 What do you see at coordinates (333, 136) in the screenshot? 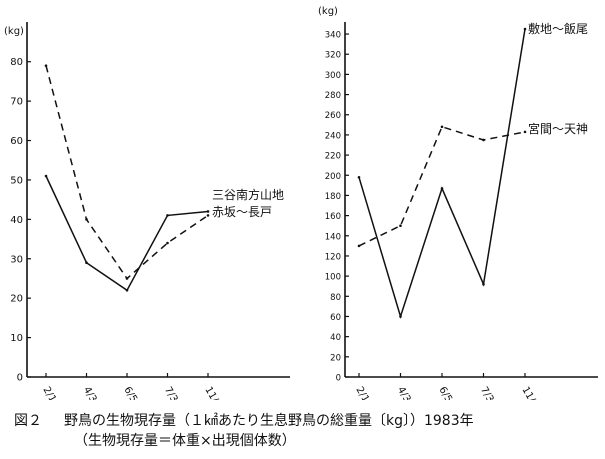
I see `y-tick-label: 240` at bounding box center [333, 136].